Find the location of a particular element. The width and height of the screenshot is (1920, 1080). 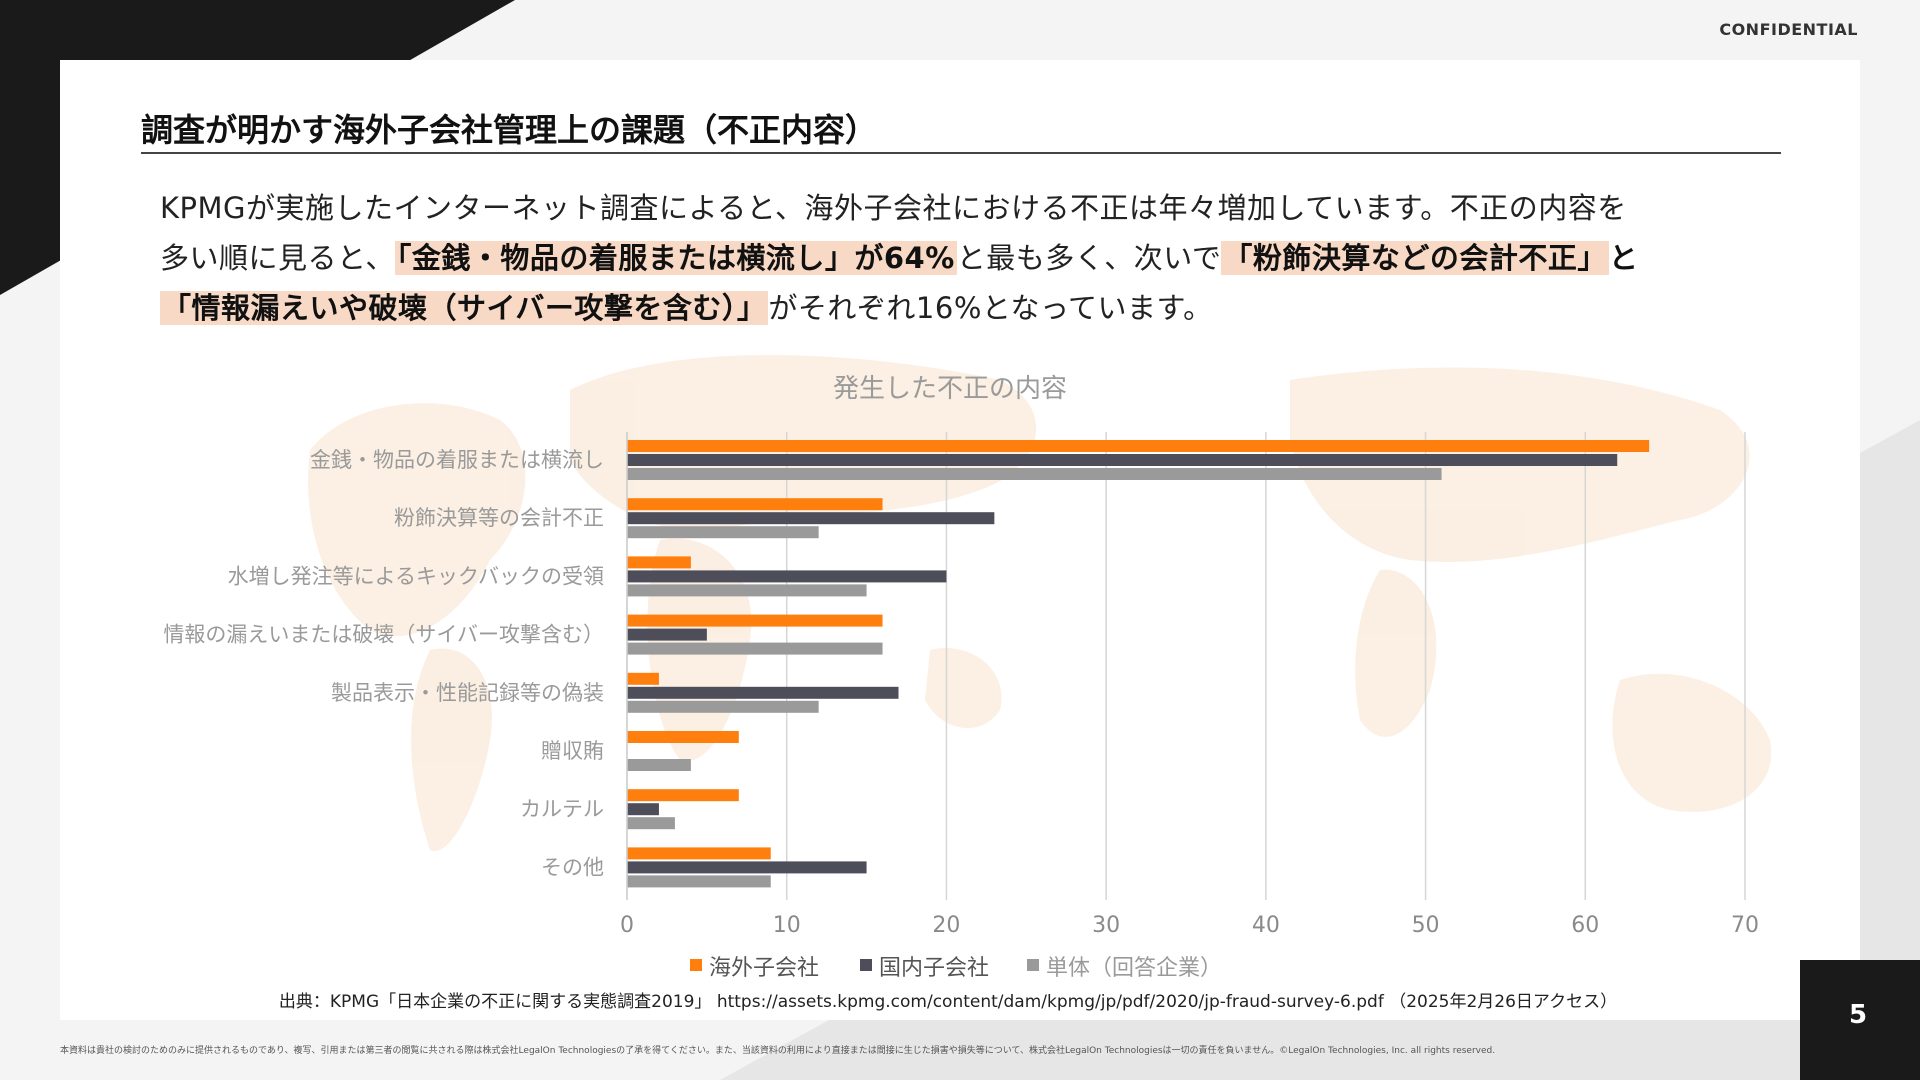

page-number: 5 is located at coordinates (1858, 1015).